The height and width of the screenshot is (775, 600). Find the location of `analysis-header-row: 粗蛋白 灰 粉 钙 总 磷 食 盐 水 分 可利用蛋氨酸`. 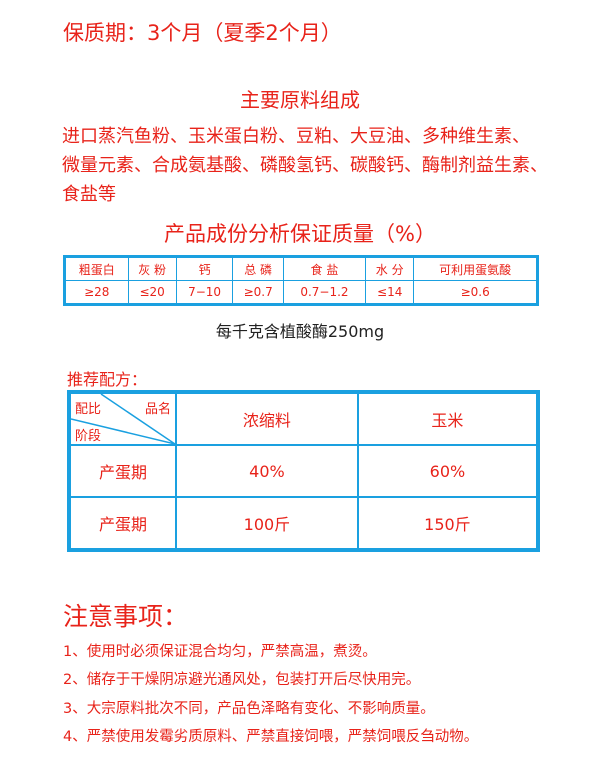

analysis-header-row: 粗蛋白 灰 粉 钙 总 磷 食 盐 水 分 可利用蛋氨酸 is located at coordinates (301, 268).